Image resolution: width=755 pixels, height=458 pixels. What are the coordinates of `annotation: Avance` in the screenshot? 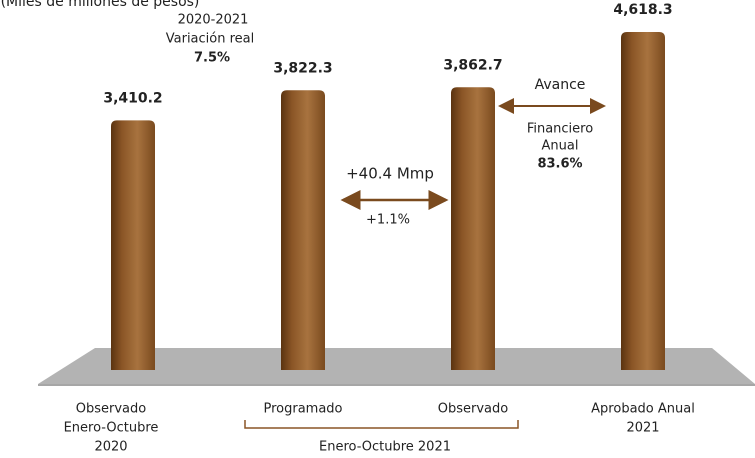 It's located at (560, 85).